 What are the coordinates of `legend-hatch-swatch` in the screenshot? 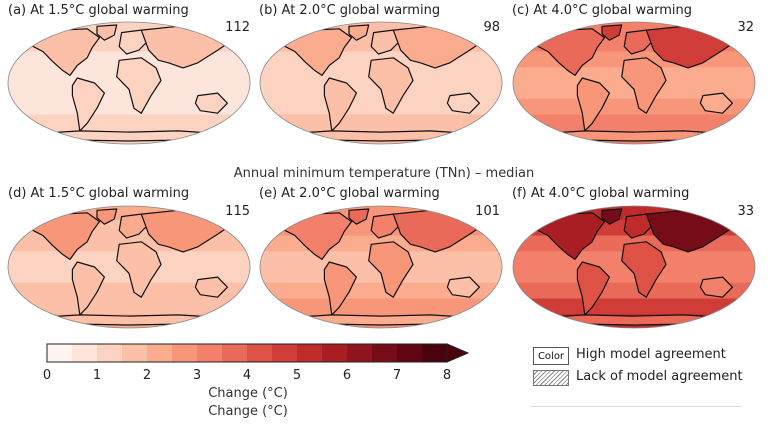 It's located at (551, 378).